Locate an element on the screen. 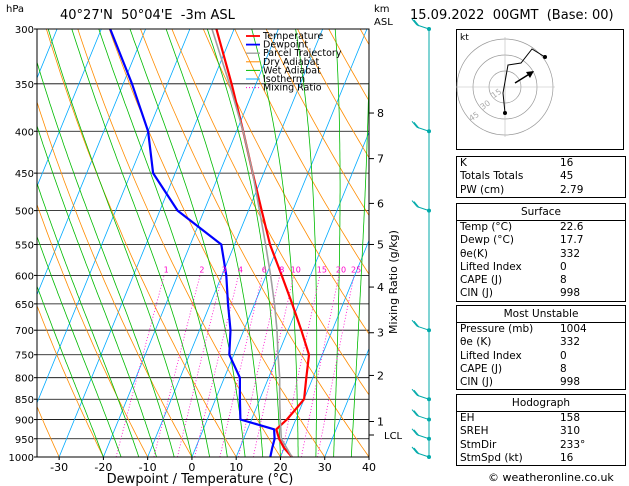 Image resolution: width=629 pixels, height=486 pixels. mixing-ratio-axis-label: Mixing Ratio (g/kg) is located at coordinates (393, 282).